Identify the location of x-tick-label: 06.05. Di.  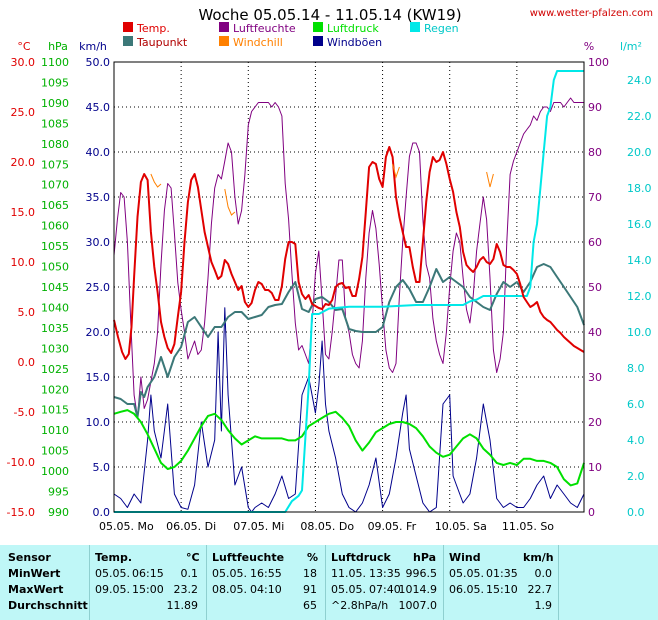
(191, 526).